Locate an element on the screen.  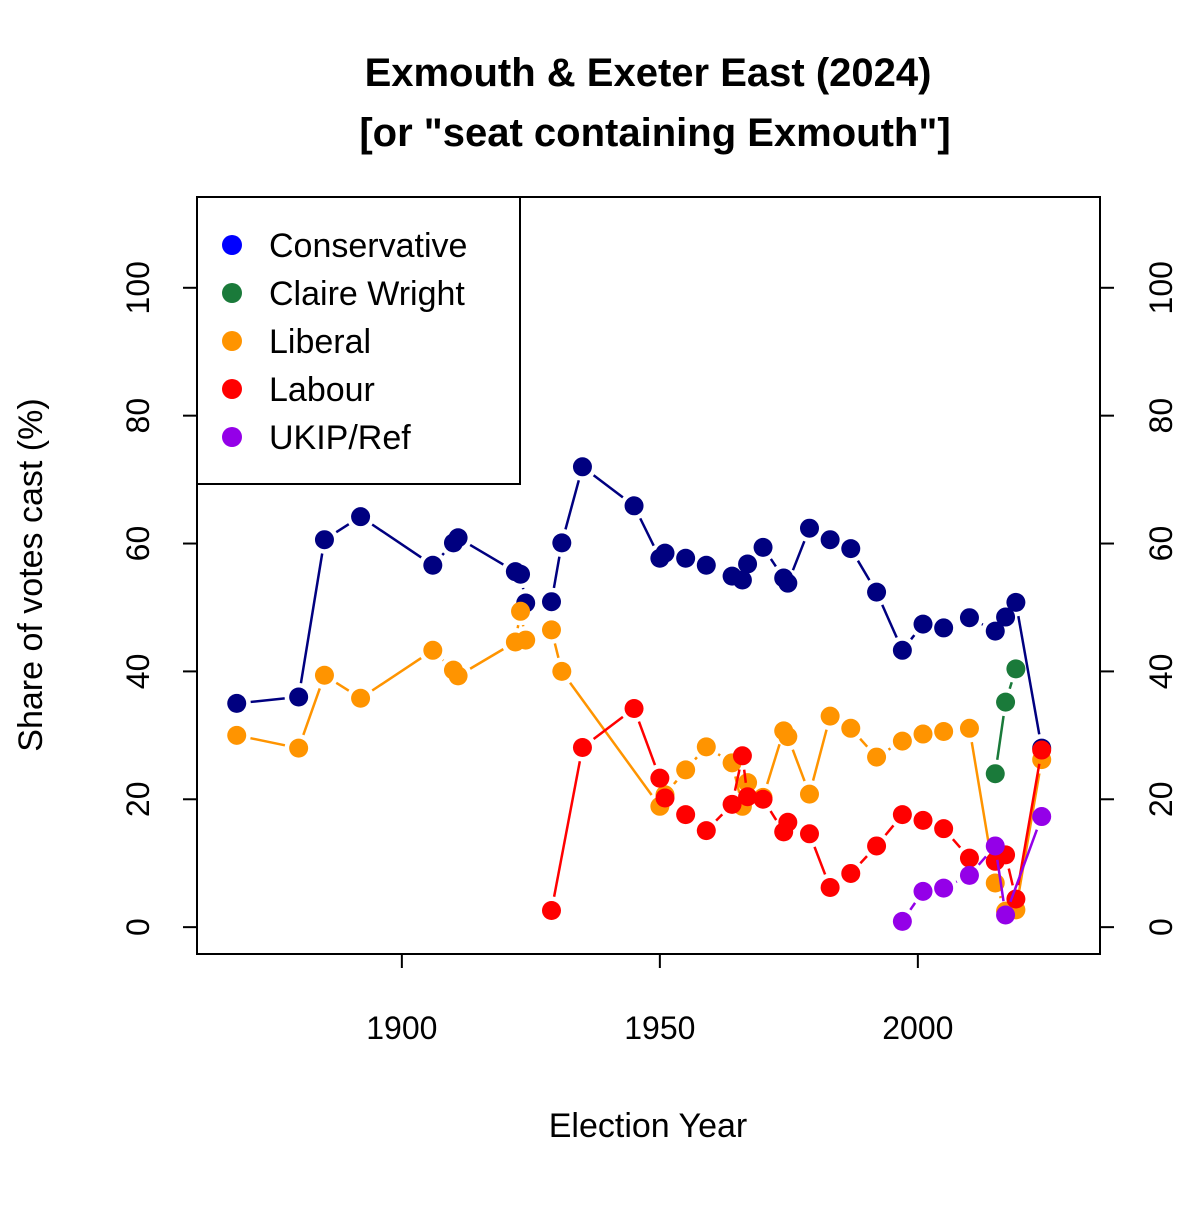
y-tick-label-right: 0 is located at coordinates (1161, 927).